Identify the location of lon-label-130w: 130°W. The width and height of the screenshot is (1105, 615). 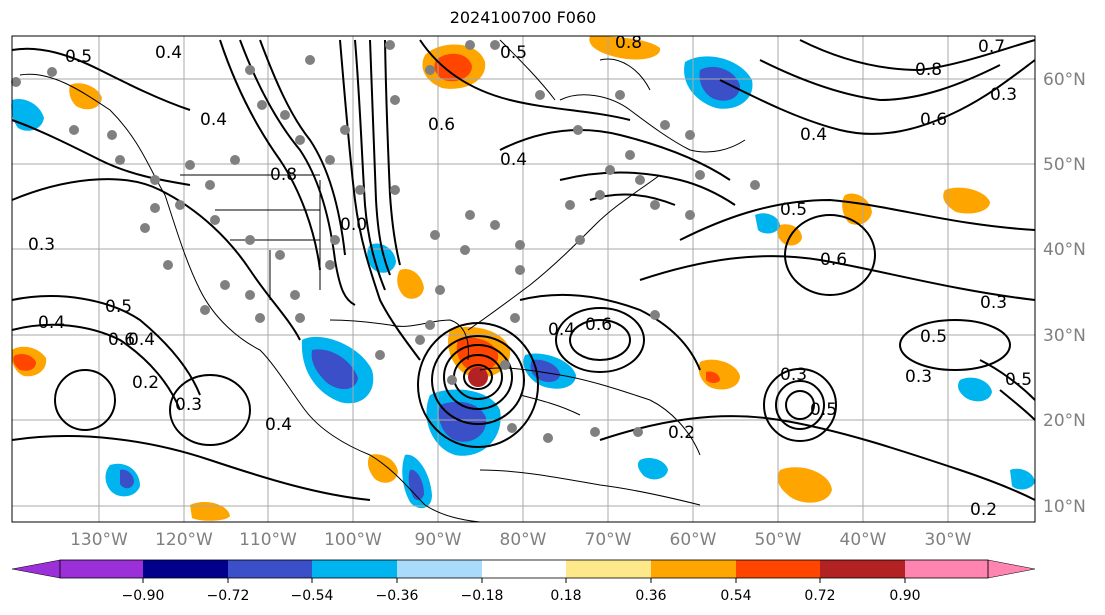
(99, 540).